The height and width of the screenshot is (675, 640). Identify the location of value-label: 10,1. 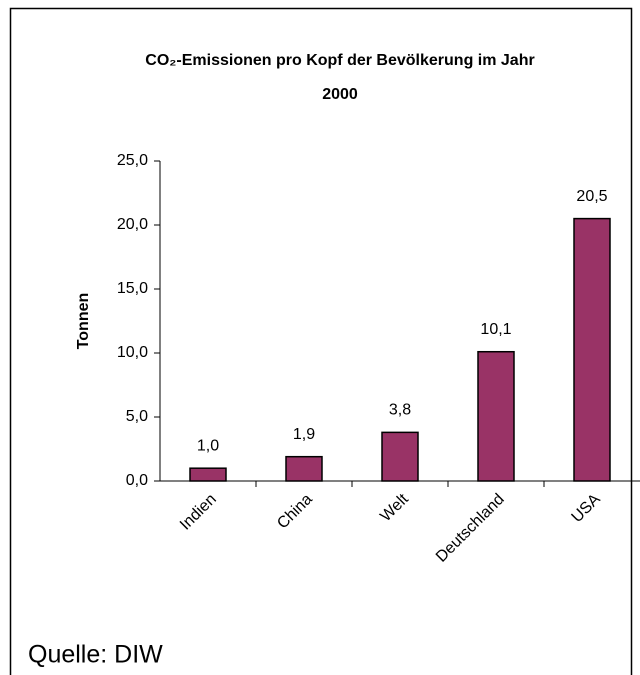
(495, 329).